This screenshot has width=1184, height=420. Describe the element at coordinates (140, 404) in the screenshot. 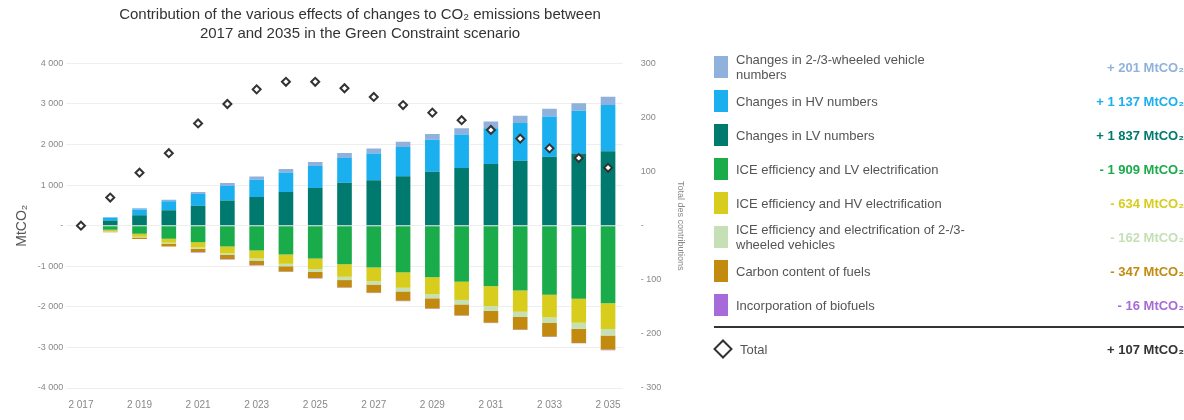

I see `x-tick-label: 2 019` at that location.